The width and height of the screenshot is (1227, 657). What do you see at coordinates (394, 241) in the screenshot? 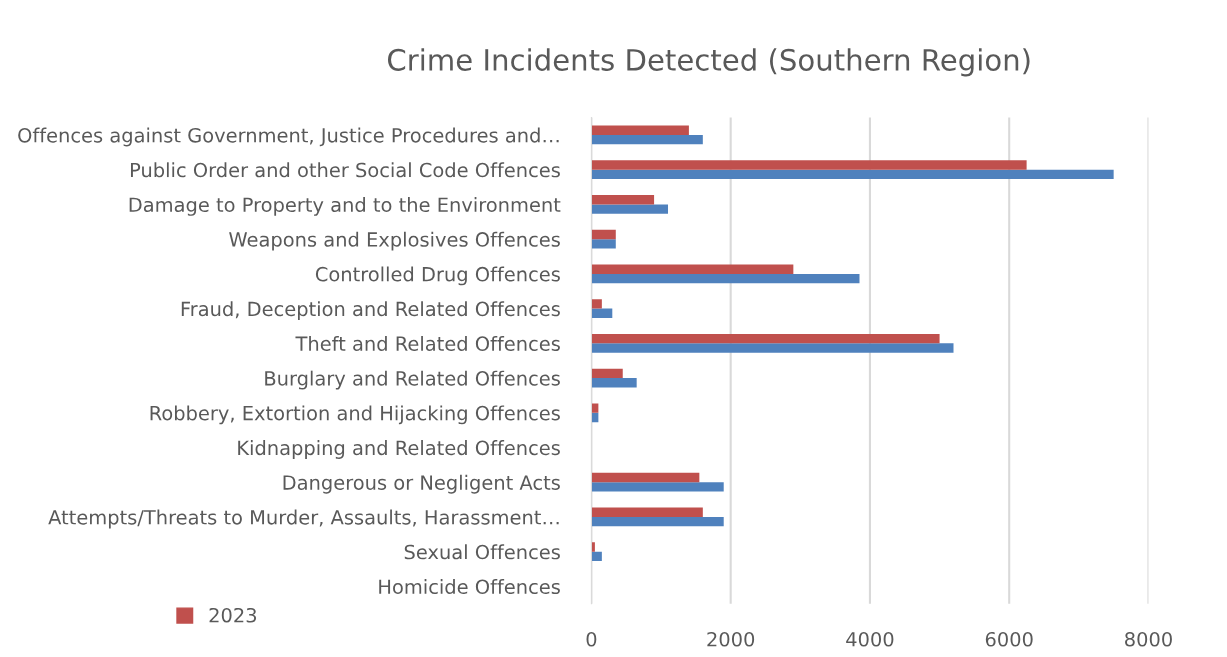
I see `y-tick-label: Weapons and Explosives Offences` at bounding box center [394, 241].